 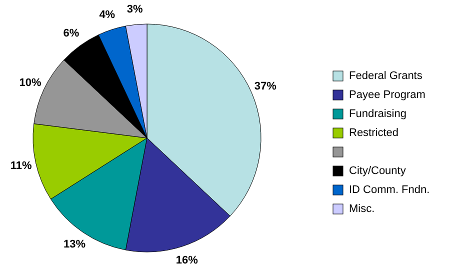 What do you see at coordinates (107, 15) in the screenshot?
I see `data-label: 4%` at bounding box center [107, 15].